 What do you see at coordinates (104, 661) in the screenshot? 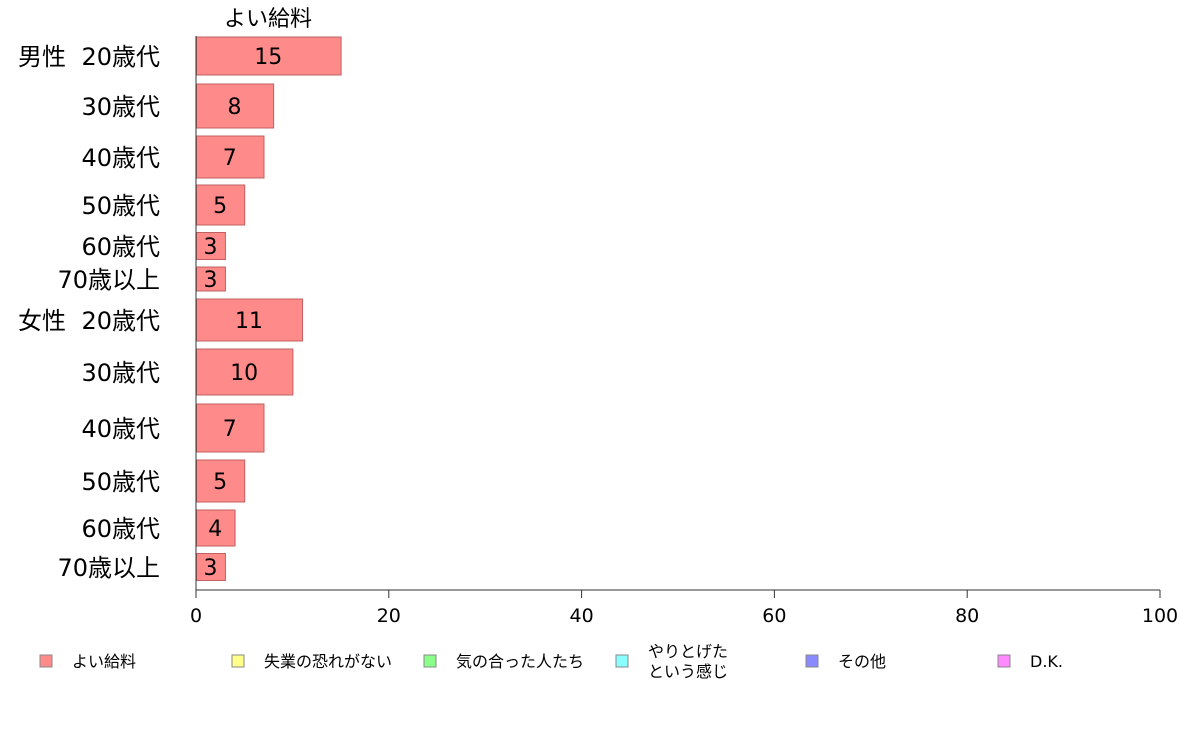
I see `legend-label: よい給料` at bounding box center [104, 661].